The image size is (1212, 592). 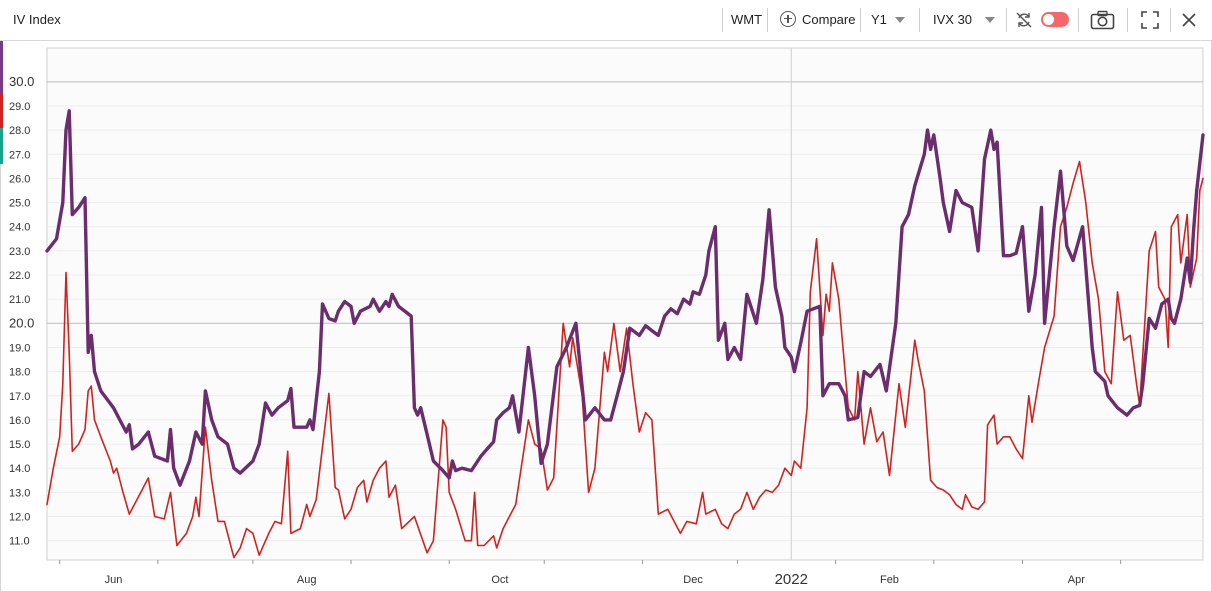 What do you see at coordinates (19, 252) in the screenshot?
I see `y-tick-label: 23.0` at bounding box center [19, 252].